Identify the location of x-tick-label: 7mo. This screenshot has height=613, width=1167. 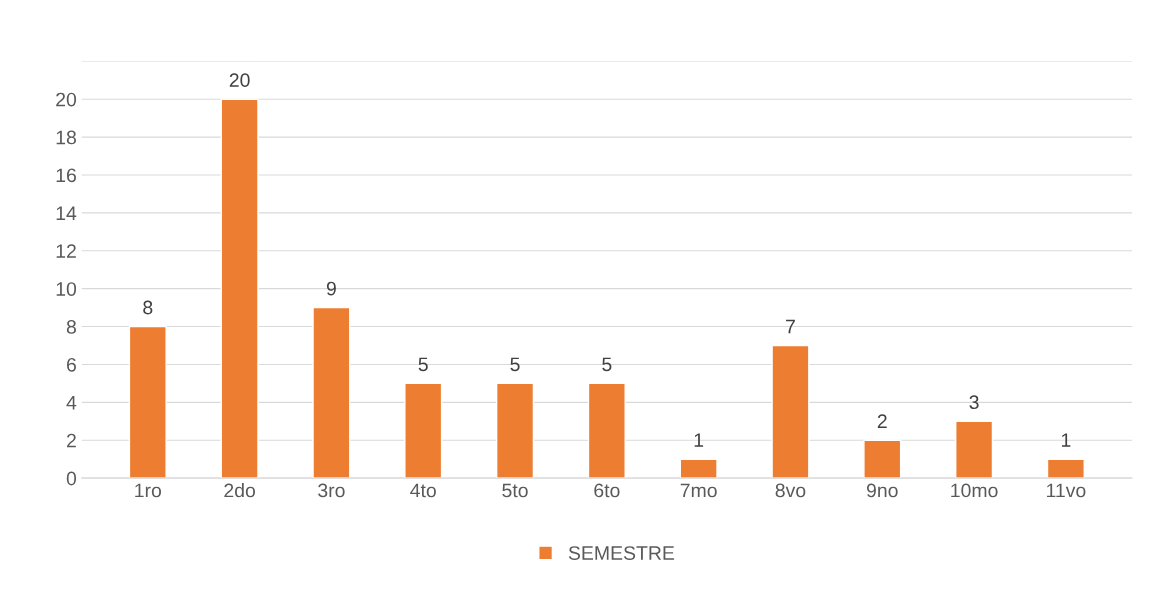
(698, 490).